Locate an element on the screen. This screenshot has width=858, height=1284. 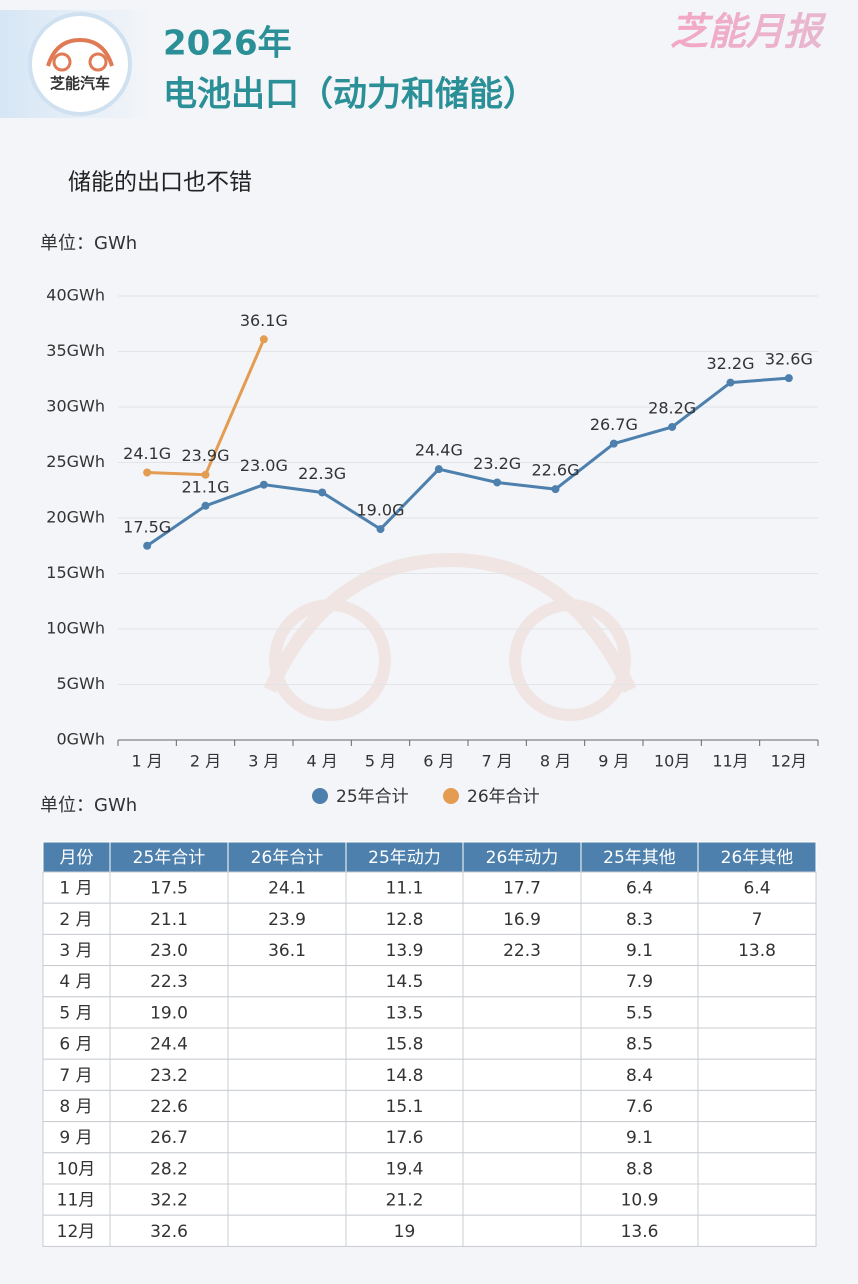
data-label: 32.2G is located at coordinates (730, 363).